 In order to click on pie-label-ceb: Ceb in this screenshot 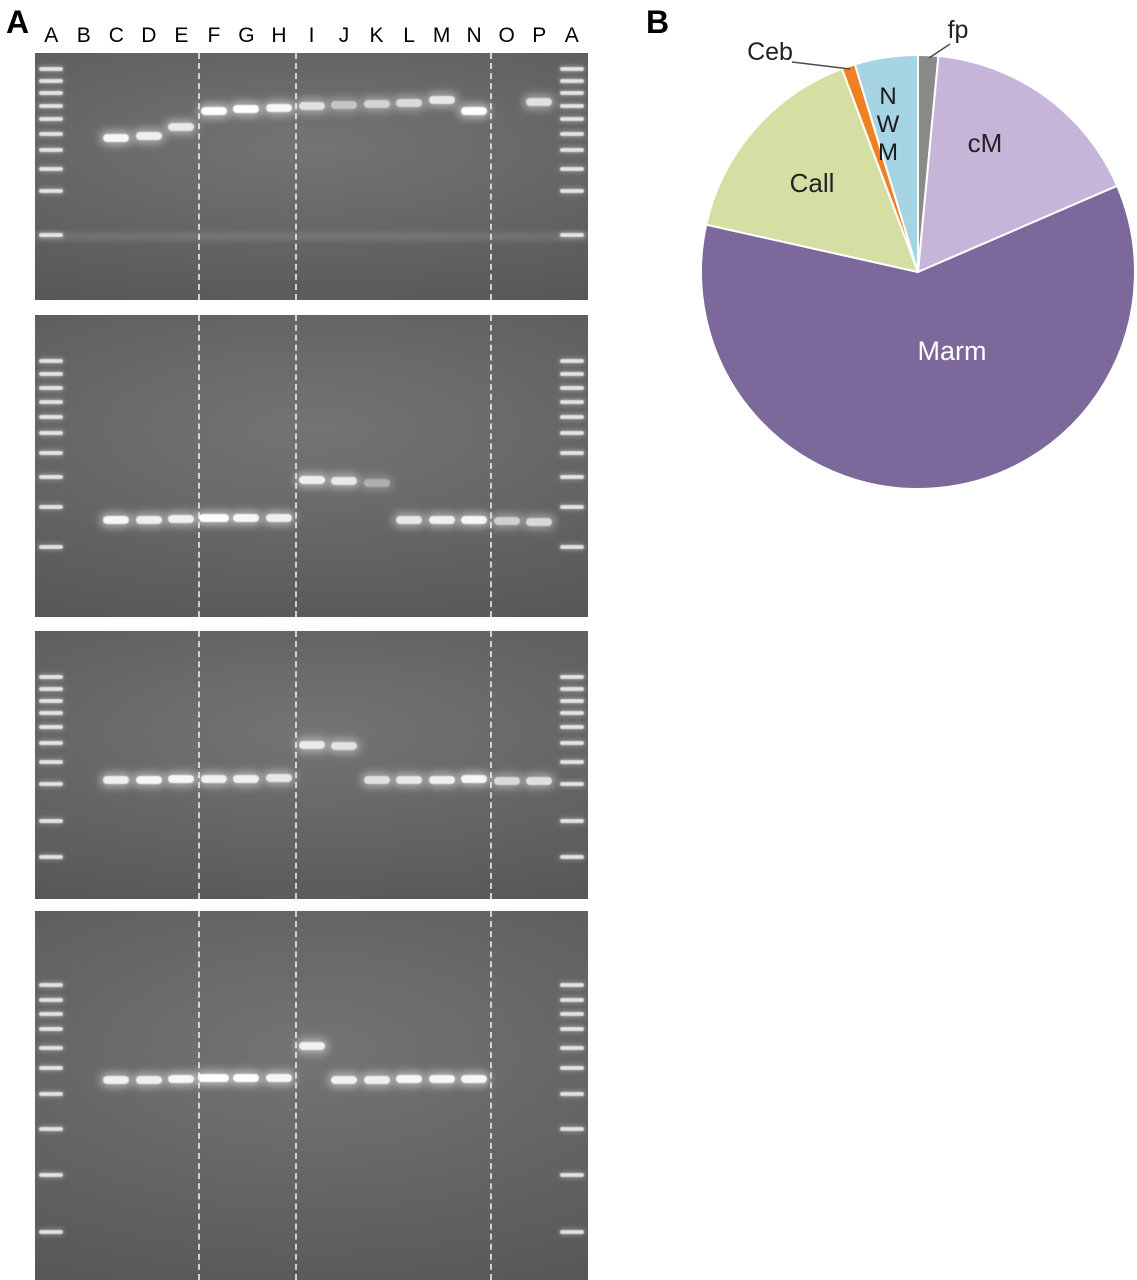, I will do `click(770, 52)`.